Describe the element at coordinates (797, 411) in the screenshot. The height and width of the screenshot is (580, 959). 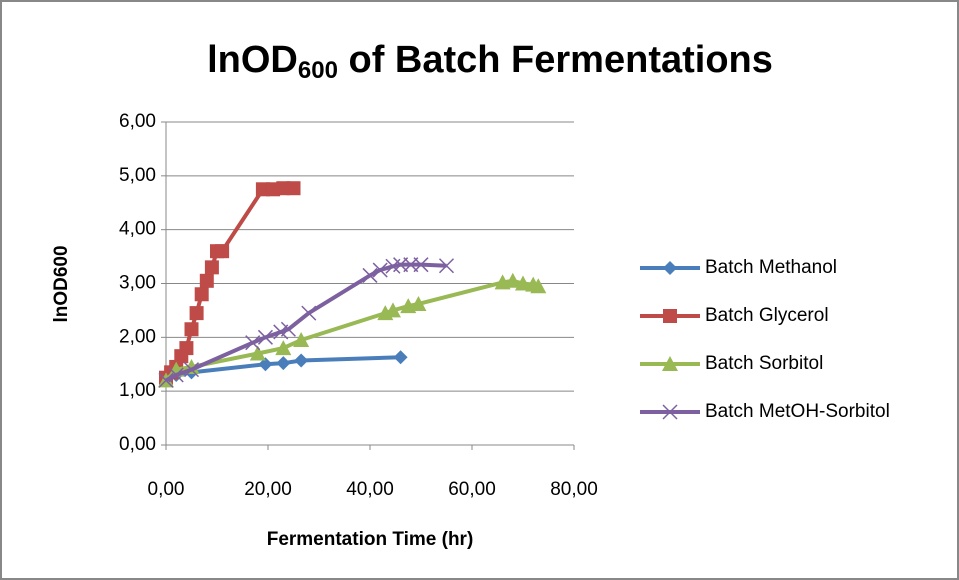
I see `legend-label: Batch MetOH-Sorbitol` at that location.